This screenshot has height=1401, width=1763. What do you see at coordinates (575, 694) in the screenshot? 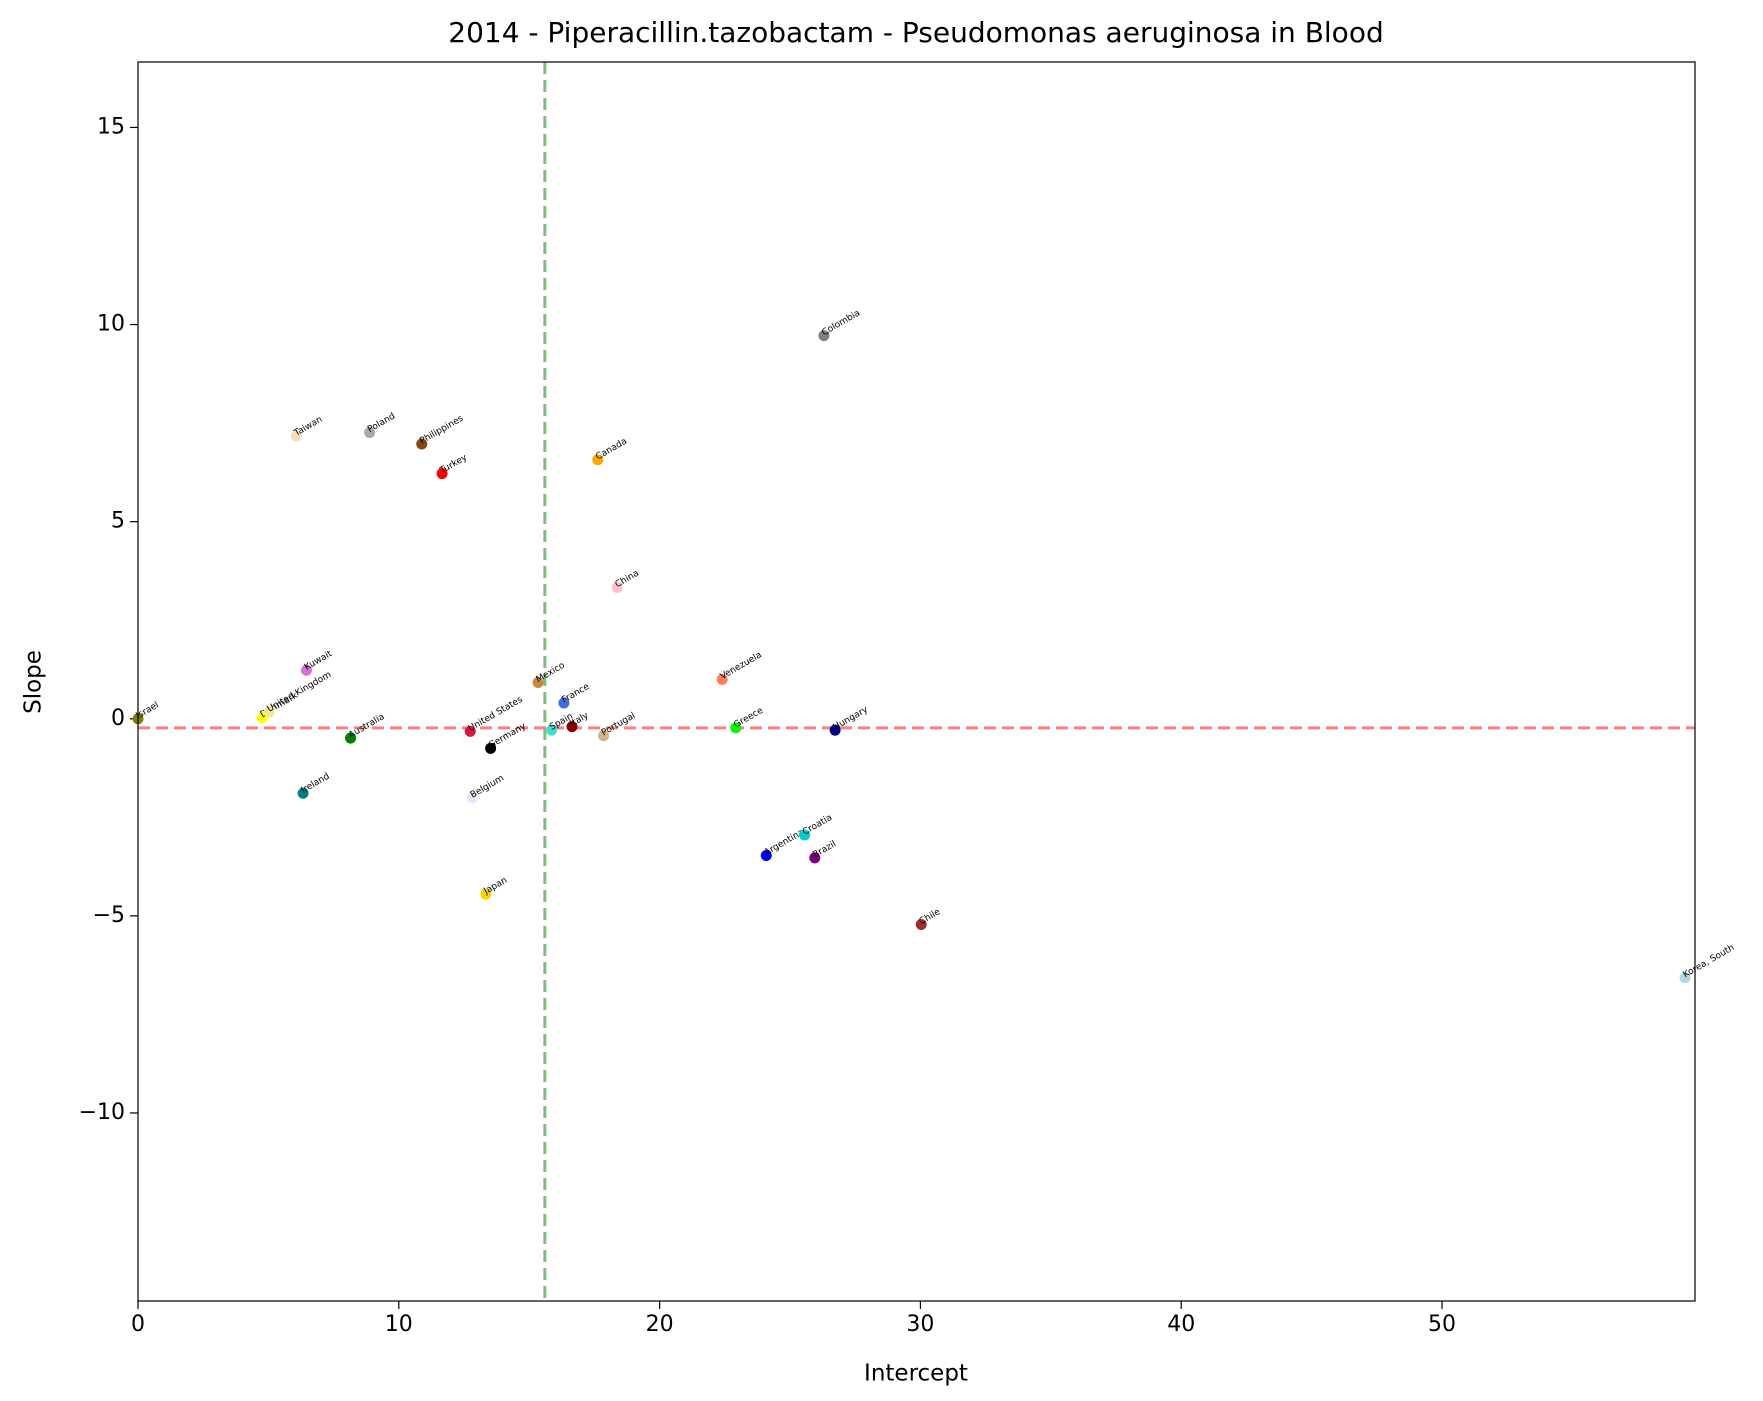
I see `point-label: France` at bounding box center [575, 694].